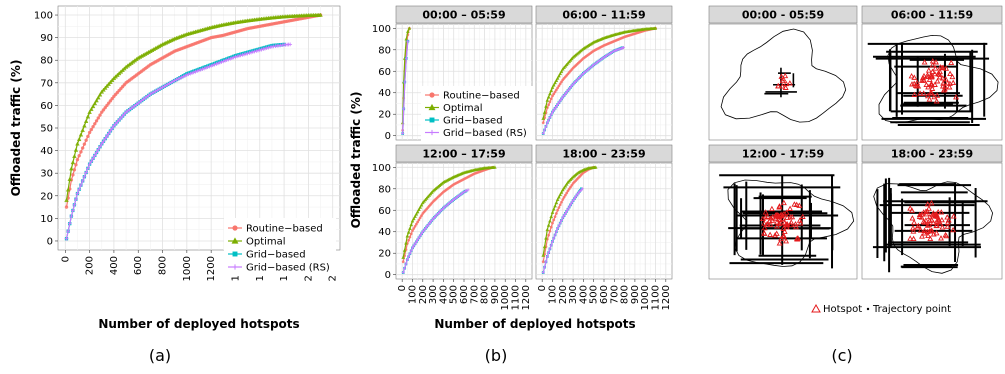 The image size is (1005, 374). What do you see at coordinates (388, 136) in the screenshot?
I see `chart-b-y-tick-label: 0` at bounding box center [388, 136].